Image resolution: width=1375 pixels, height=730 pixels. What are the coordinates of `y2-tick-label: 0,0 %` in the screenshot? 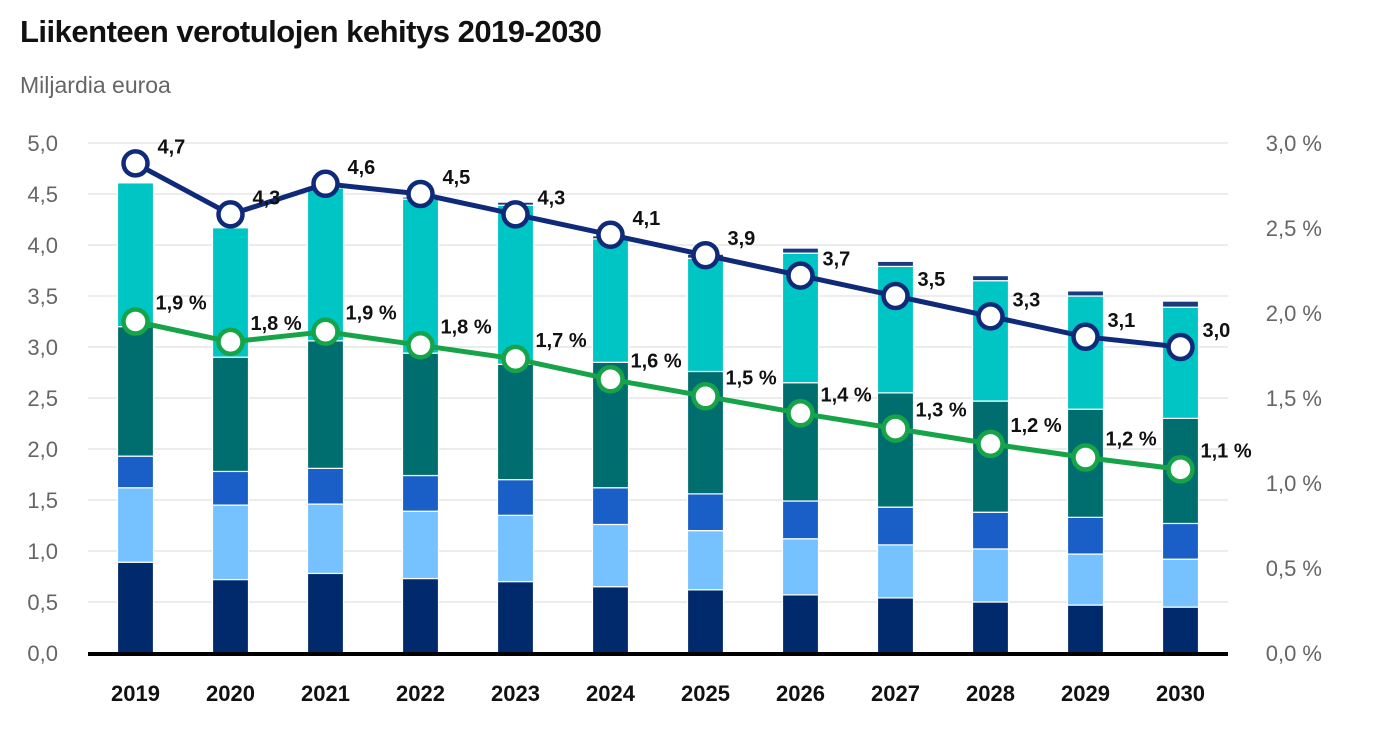 It's located at (1294, 653).